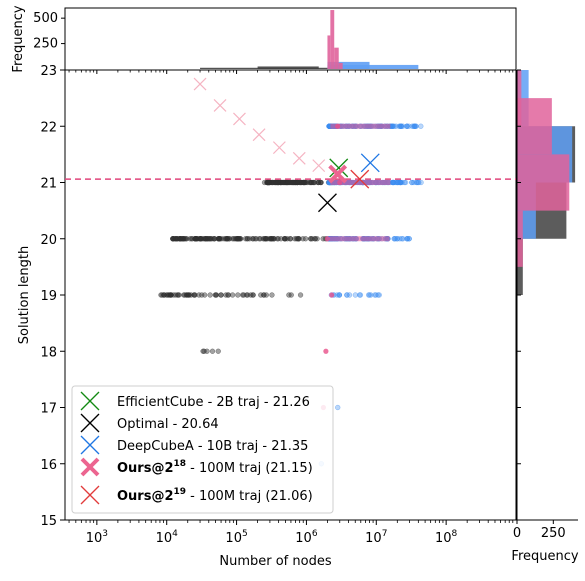 This screenshot has width=585, height=581. Describe the element at coordinates (517, 533) in the screenshot. I see `right-hist-xtick-label: 0` at that location.